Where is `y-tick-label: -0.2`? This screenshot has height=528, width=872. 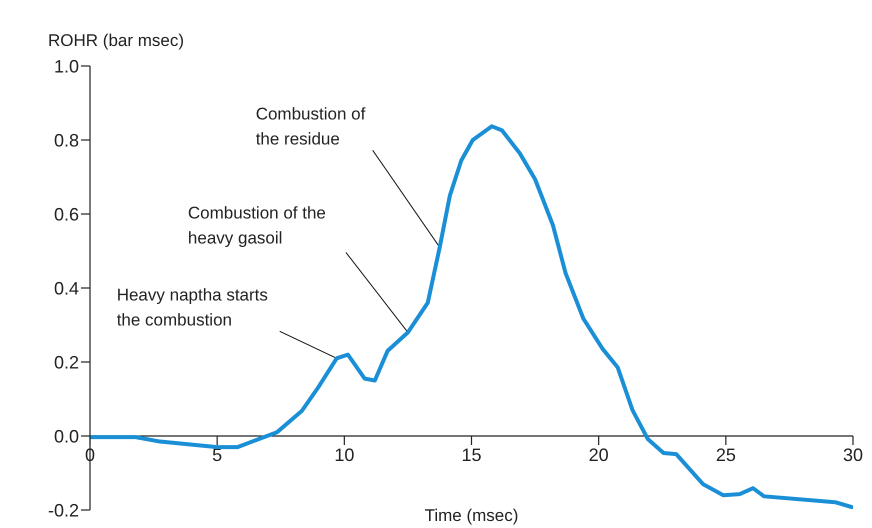 y-tick-label: -0.2 is located at coordinates (63, 510).